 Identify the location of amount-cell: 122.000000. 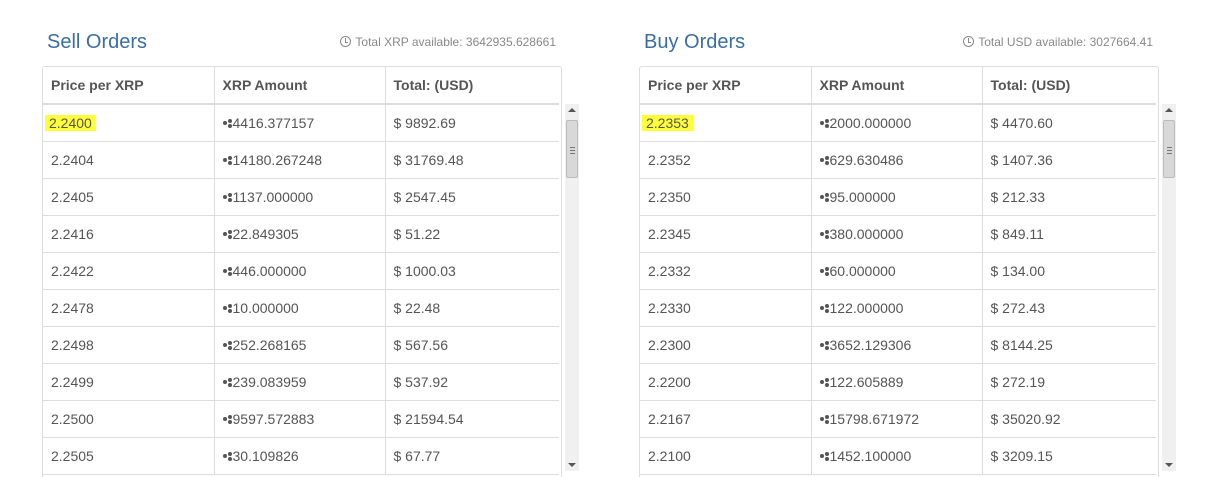
(897, 308).